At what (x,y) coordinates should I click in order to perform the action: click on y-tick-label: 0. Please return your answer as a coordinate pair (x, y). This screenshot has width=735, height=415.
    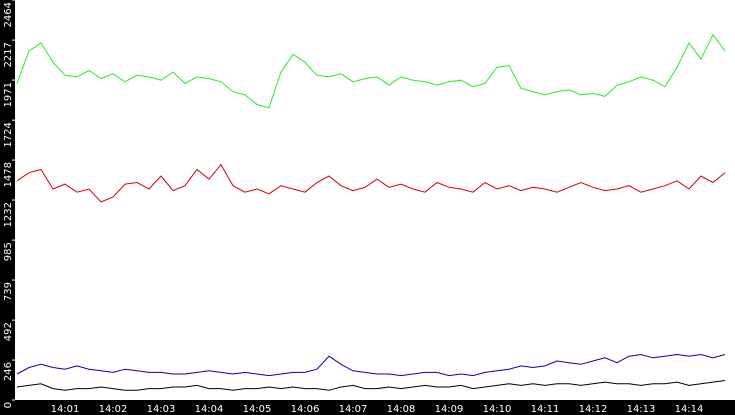
    Looking at the image, I should click on (8, 405).